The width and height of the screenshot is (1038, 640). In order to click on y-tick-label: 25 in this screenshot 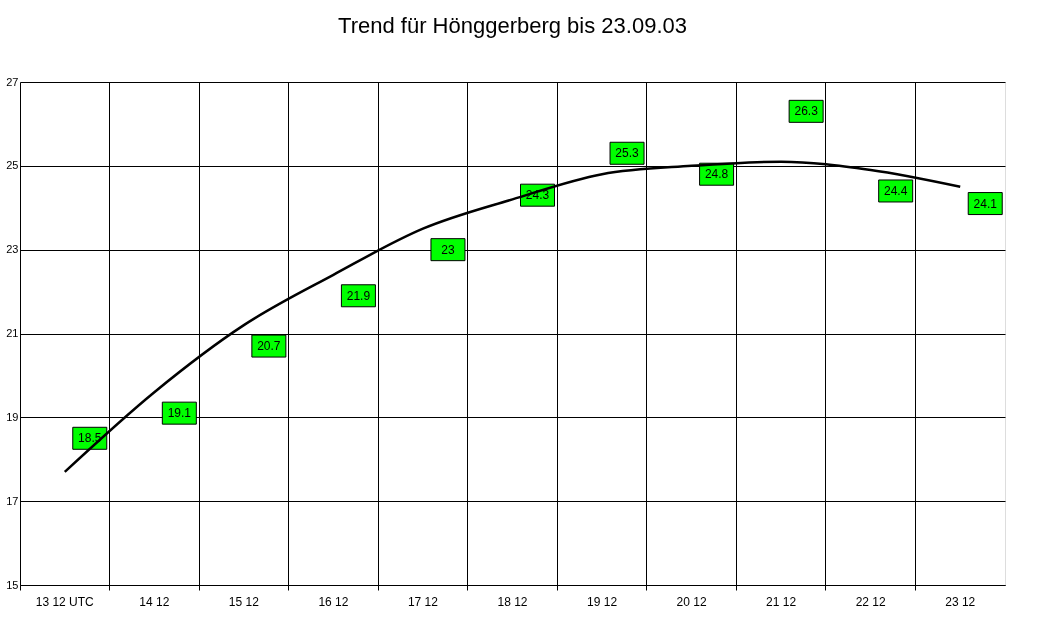, I will do `click(12, 165)`.